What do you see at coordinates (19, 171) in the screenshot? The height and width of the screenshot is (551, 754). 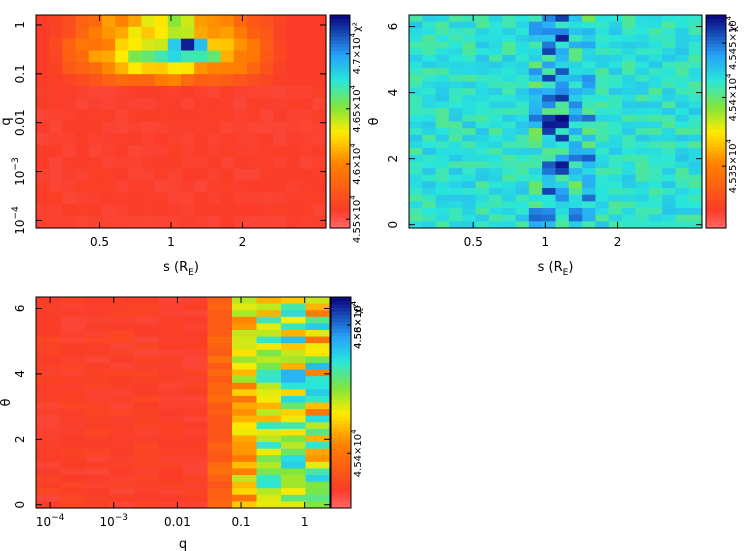 I see `y-tick-label: 10−3` at bounding box center [19, 171].